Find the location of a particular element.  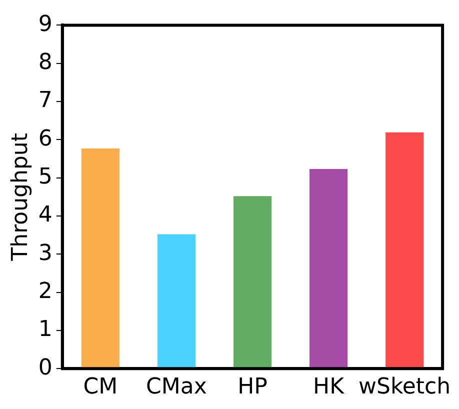

y-tick-label: 7 is located at coordinates (45, 101).